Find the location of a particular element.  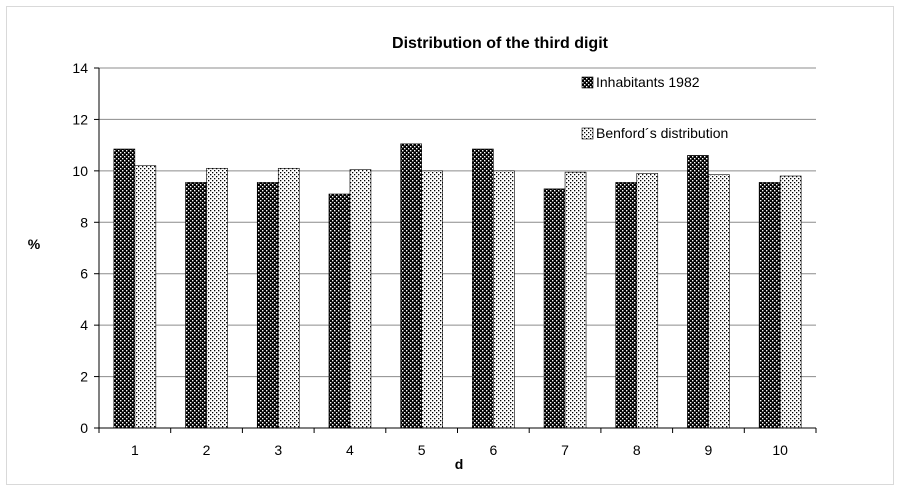

y-tick-label: 0 is located at coordinates (84, 428).